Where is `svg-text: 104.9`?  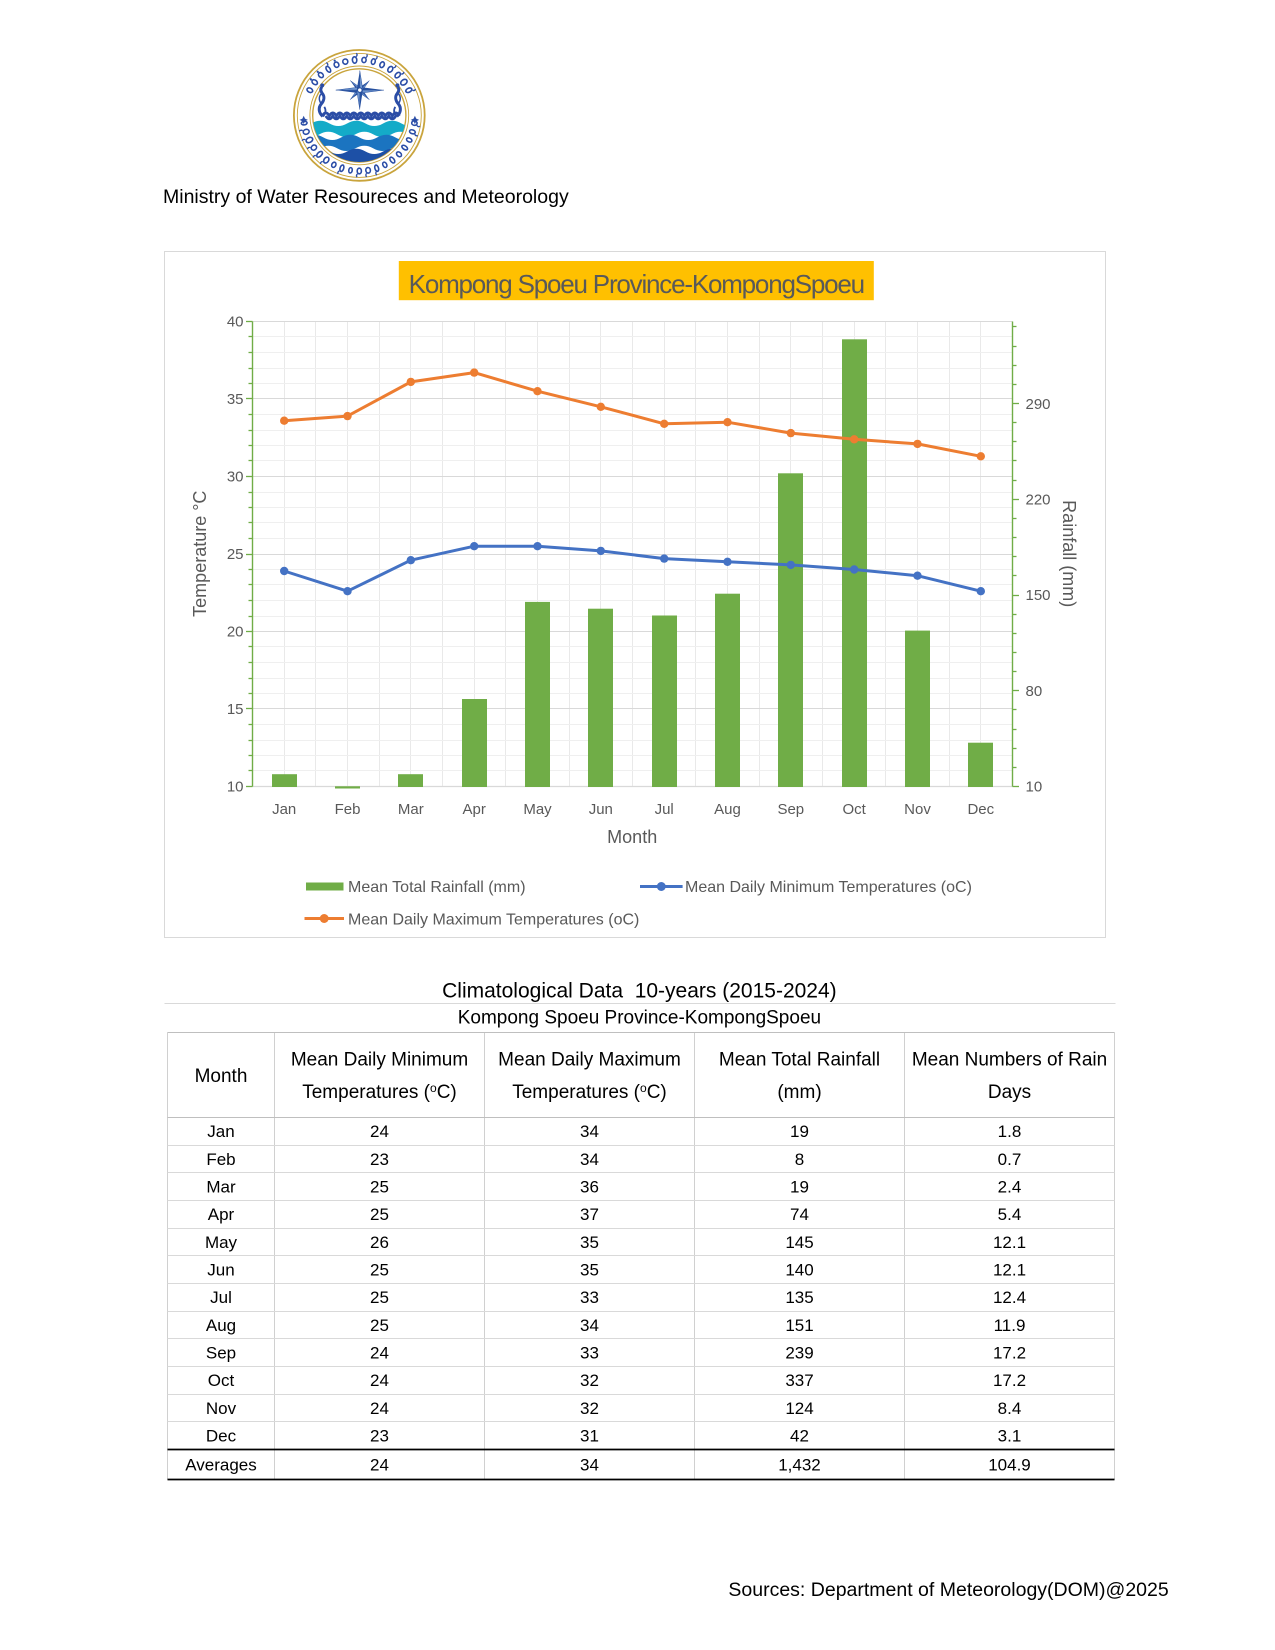
svg-text: 104.9 is located at coordinates (1009, 1464).